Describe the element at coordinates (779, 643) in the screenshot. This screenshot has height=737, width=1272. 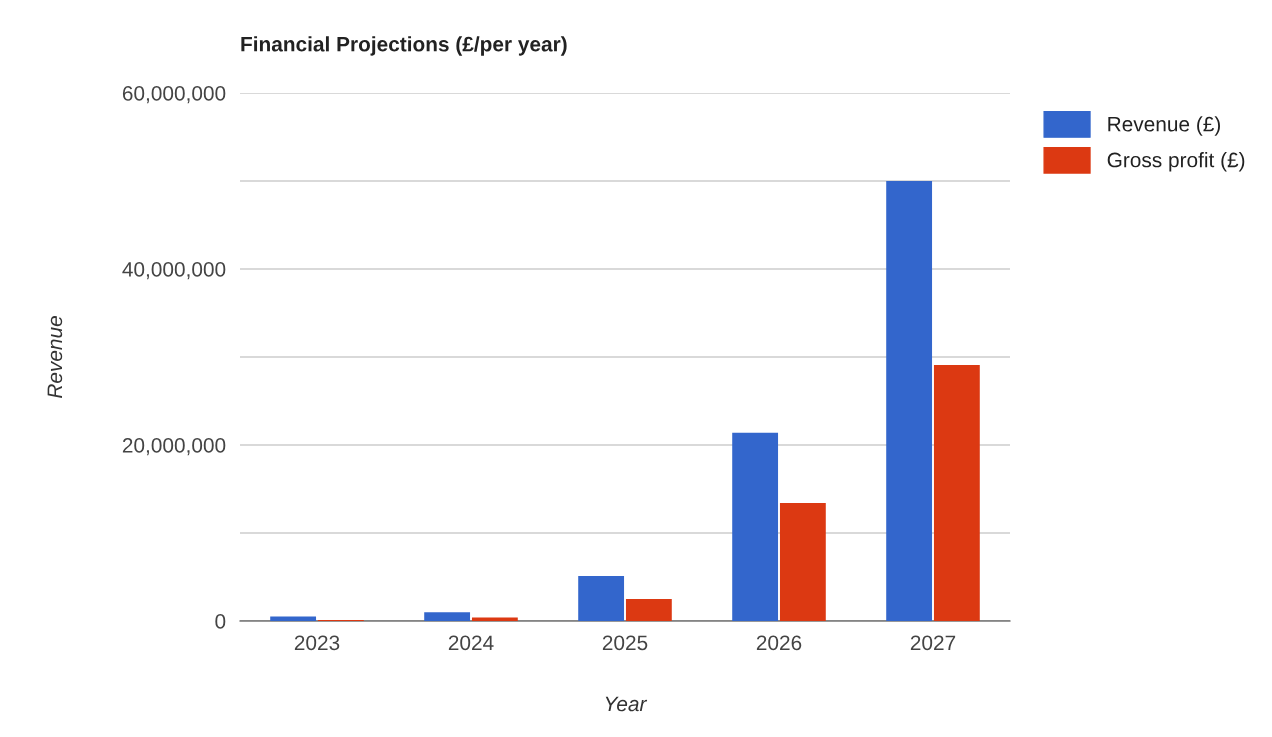
I see `x-tick-label: 2026` at that location.